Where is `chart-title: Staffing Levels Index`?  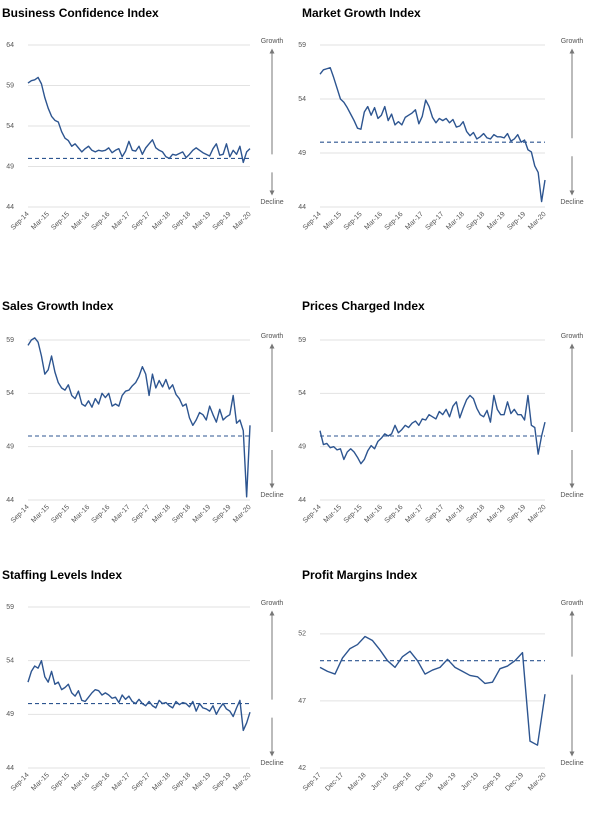
chart-title: Staffing Levels Index is located at coordinates (62, 575).